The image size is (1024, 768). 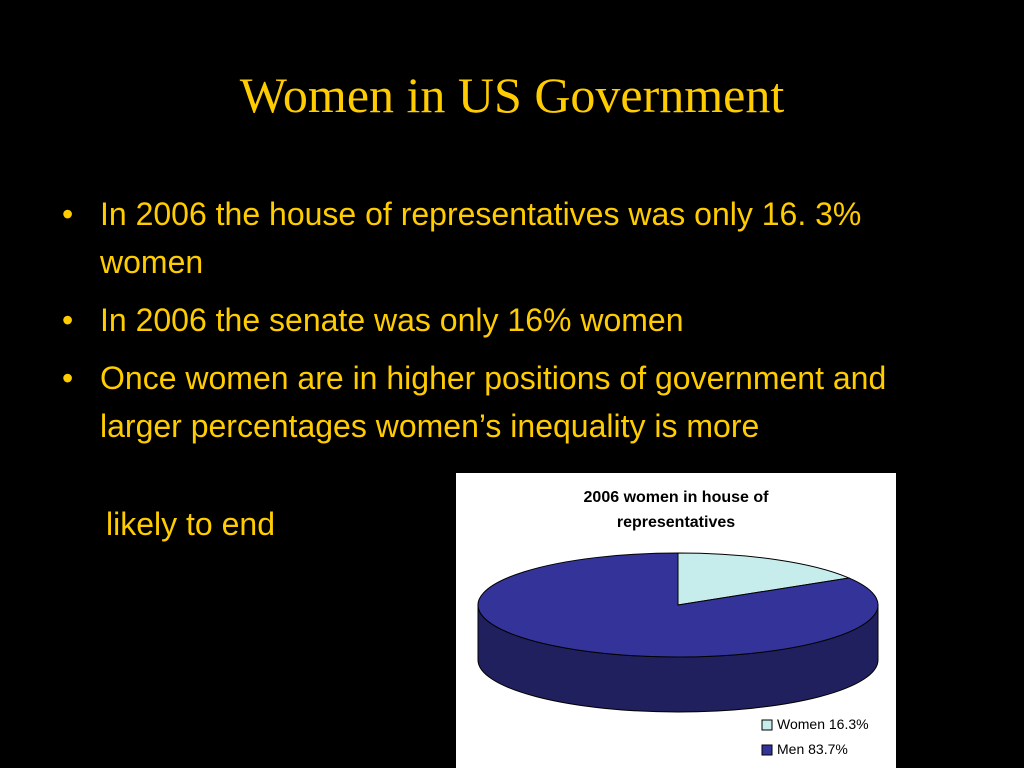 I want to click on legend-value: 16.3%, so click(x=849, y=724).